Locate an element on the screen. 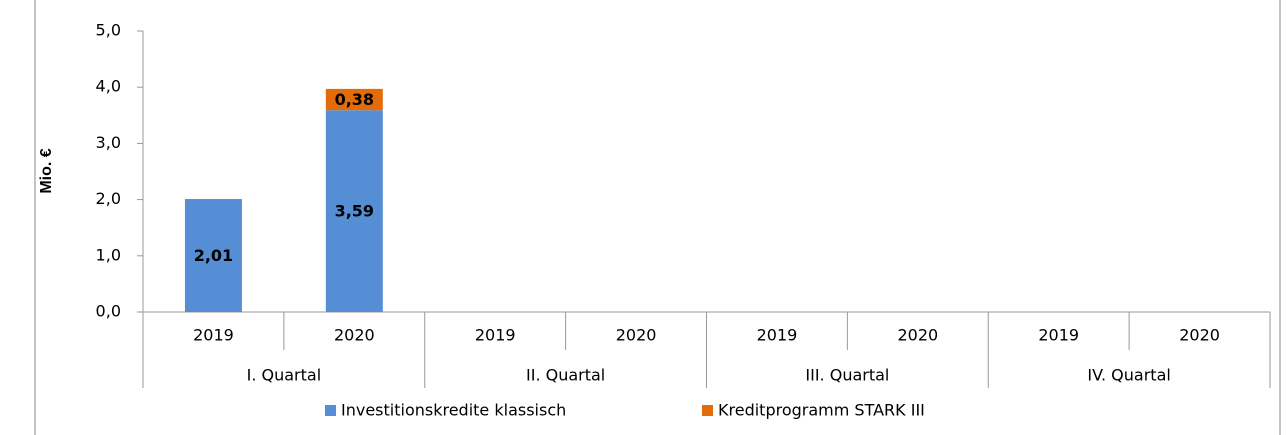 This screenshot has height=435, width=1287. y-tick-label: 3,0 is located at coordinates (108, 142).